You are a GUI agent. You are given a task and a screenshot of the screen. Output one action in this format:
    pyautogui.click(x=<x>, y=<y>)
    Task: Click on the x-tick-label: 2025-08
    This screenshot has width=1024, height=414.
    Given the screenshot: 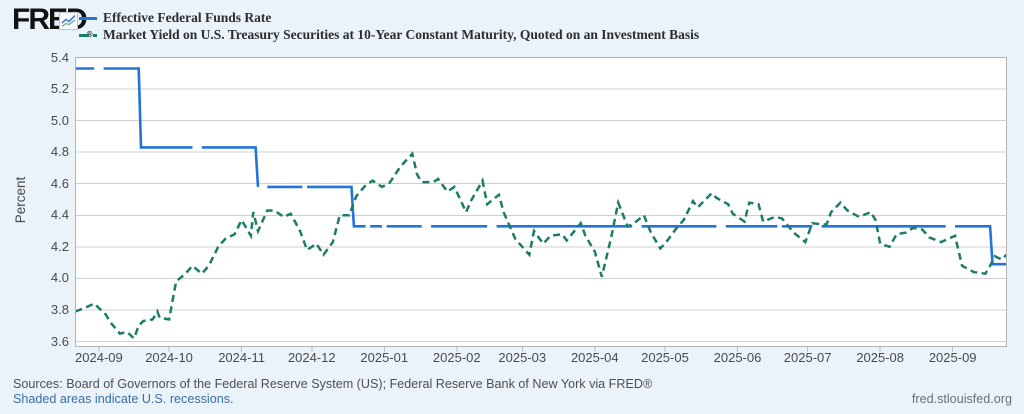 What is the action you would take?
    pyautogui.click(x=880, y=357)
    